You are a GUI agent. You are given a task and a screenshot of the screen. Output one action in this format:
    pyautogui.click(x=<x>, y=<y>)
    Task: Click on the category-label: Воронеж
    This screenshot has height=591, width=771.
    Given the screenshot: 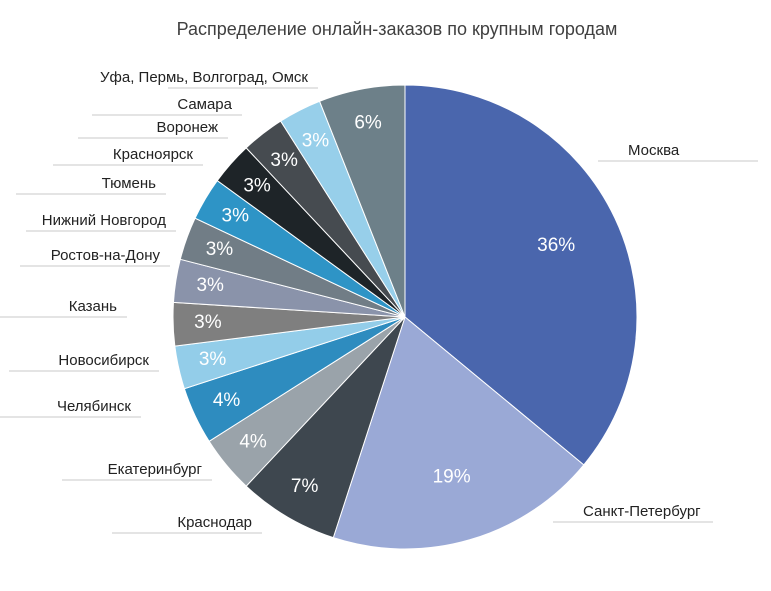 What is the action you would take?
    pyautogui.click(x=187, y=127)
    